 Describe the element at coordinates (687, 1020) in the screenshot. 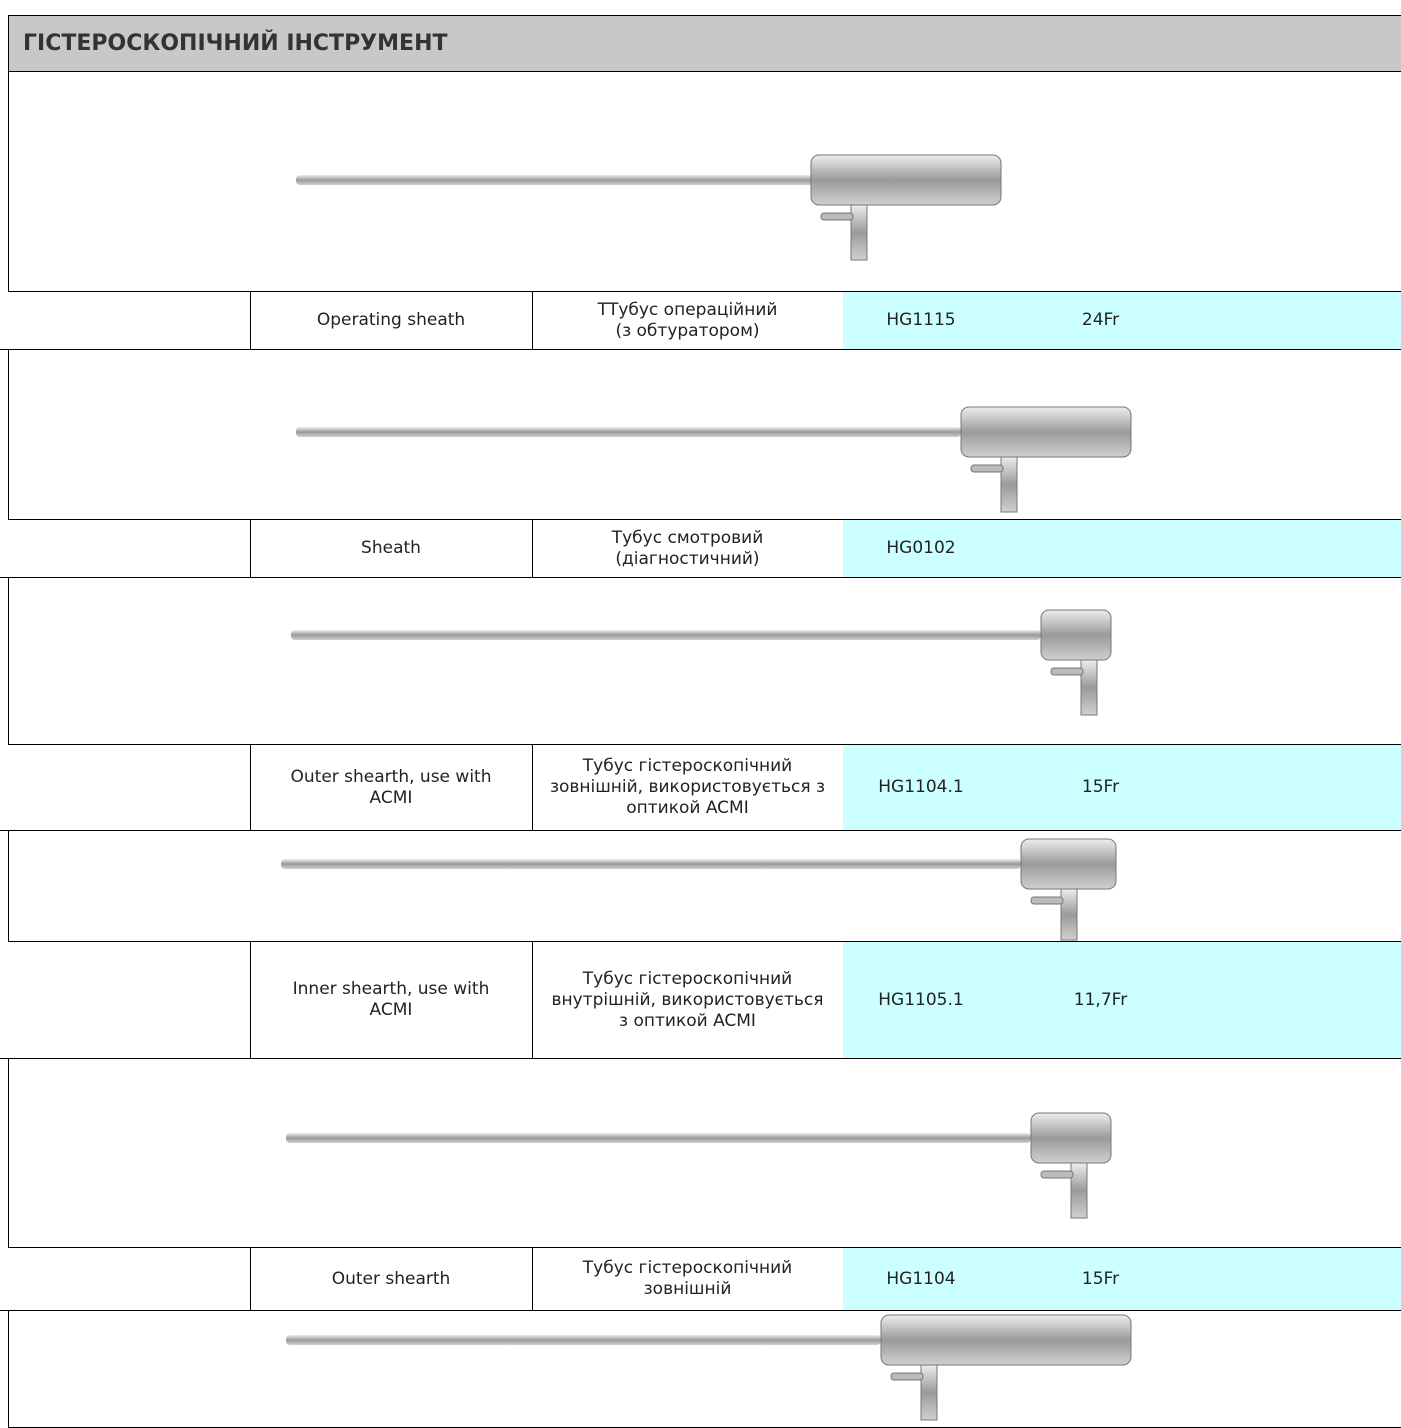

I see `text-line: з оптикой ACMI` at that location.